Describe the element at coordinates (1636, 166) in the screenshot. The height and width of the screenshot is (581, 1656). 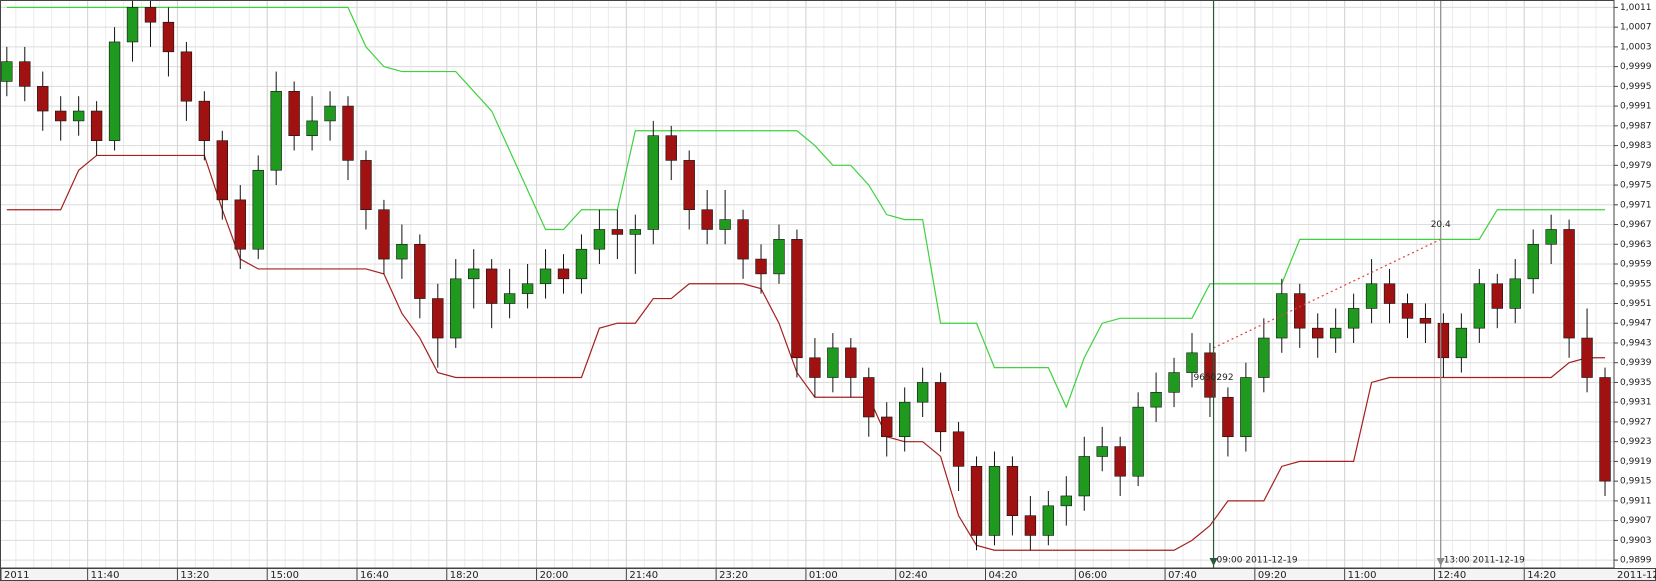
I see `y-tick-label: 0,9979` at that location.